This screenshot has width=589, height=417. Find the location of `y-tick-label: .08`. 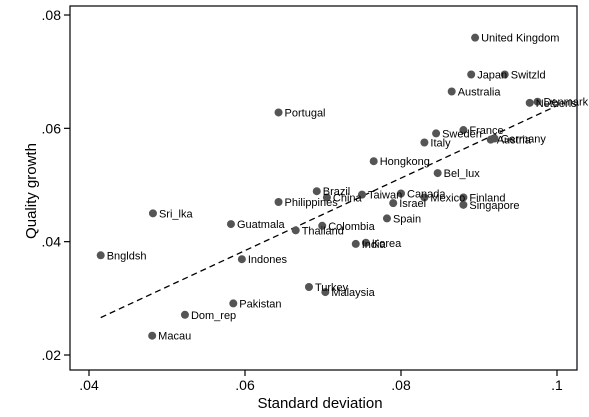

y-tick-label: .08 is located at coordinates (52, 15).